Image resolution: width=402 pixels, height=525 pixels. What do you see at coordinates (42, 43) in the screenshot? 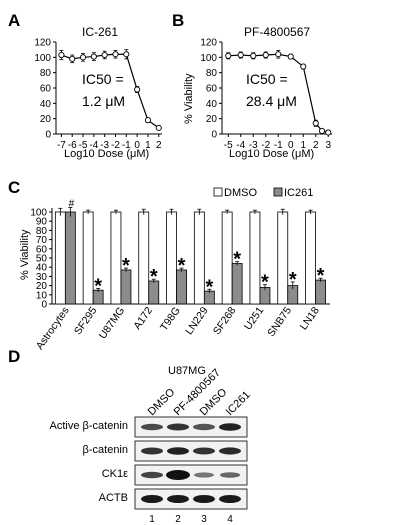
I see `panel-a-y-tick-label: 120` at bounding box center [42, 43].